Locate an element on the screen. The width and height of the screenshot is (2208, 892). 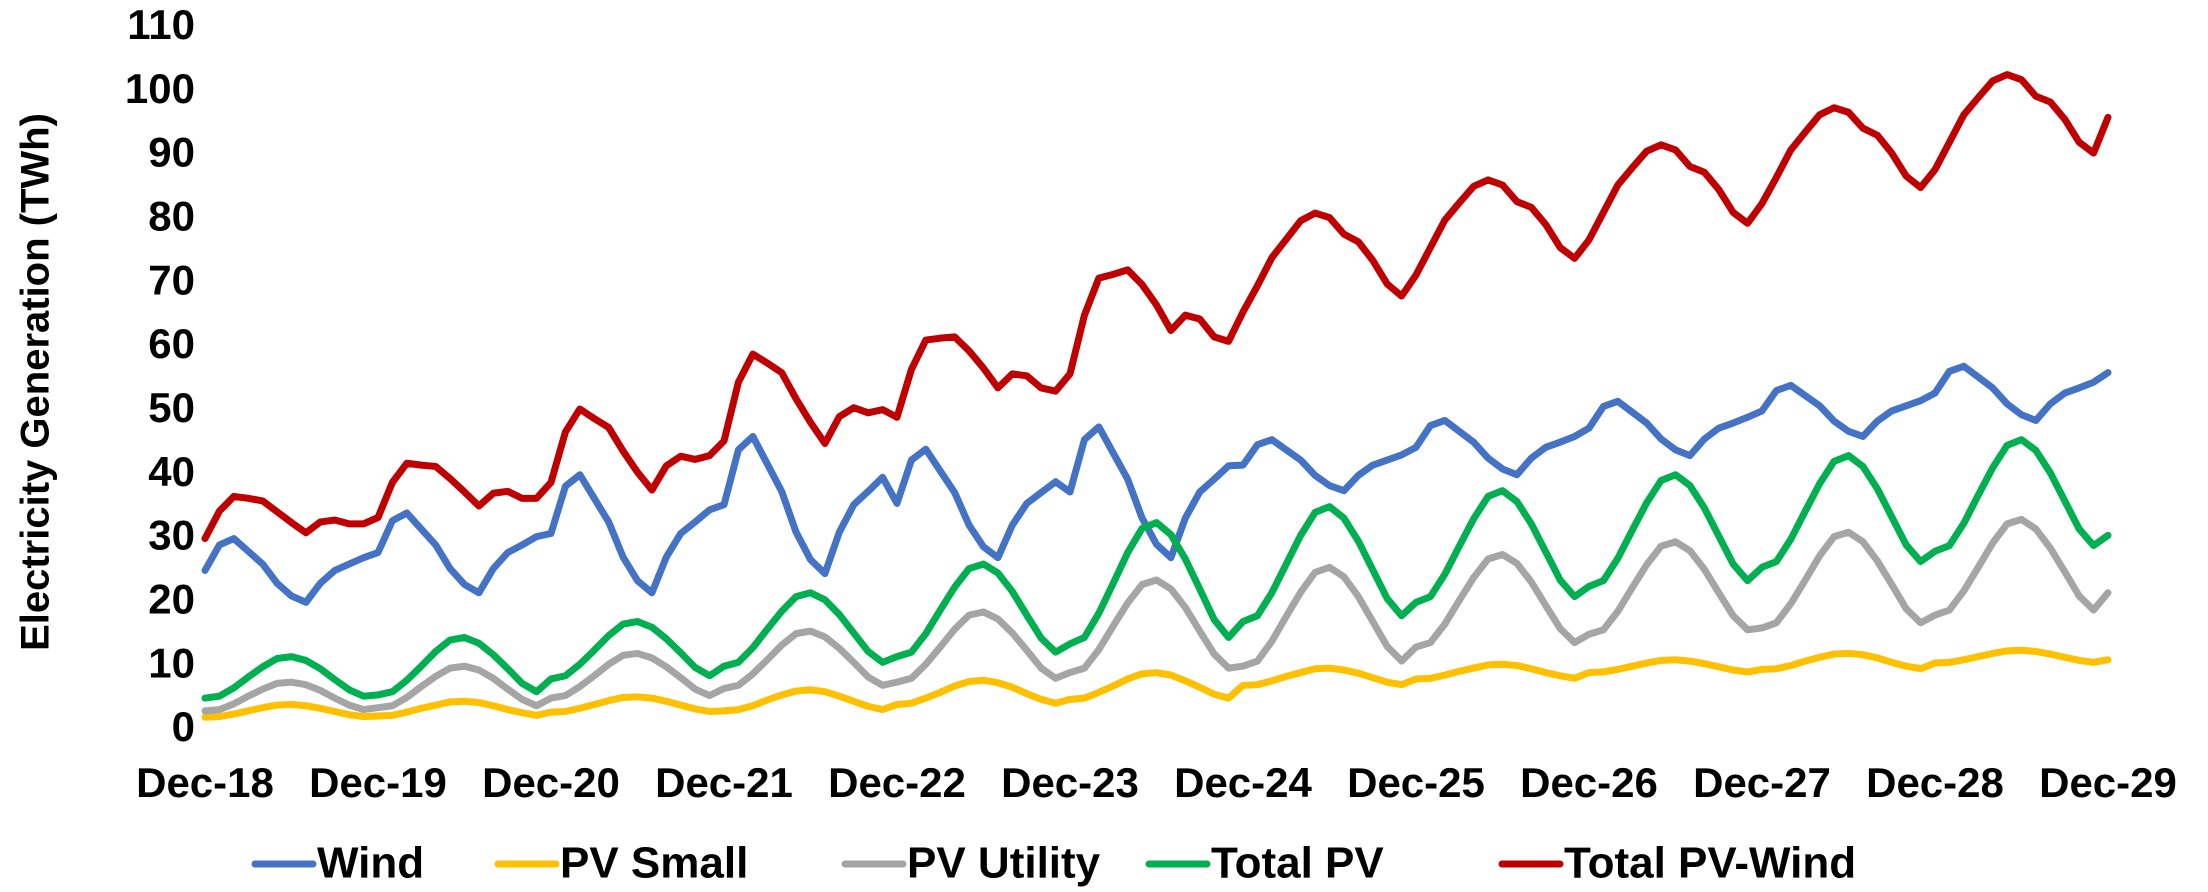
legend-label: PV Small is located at coordinates (654, 863).